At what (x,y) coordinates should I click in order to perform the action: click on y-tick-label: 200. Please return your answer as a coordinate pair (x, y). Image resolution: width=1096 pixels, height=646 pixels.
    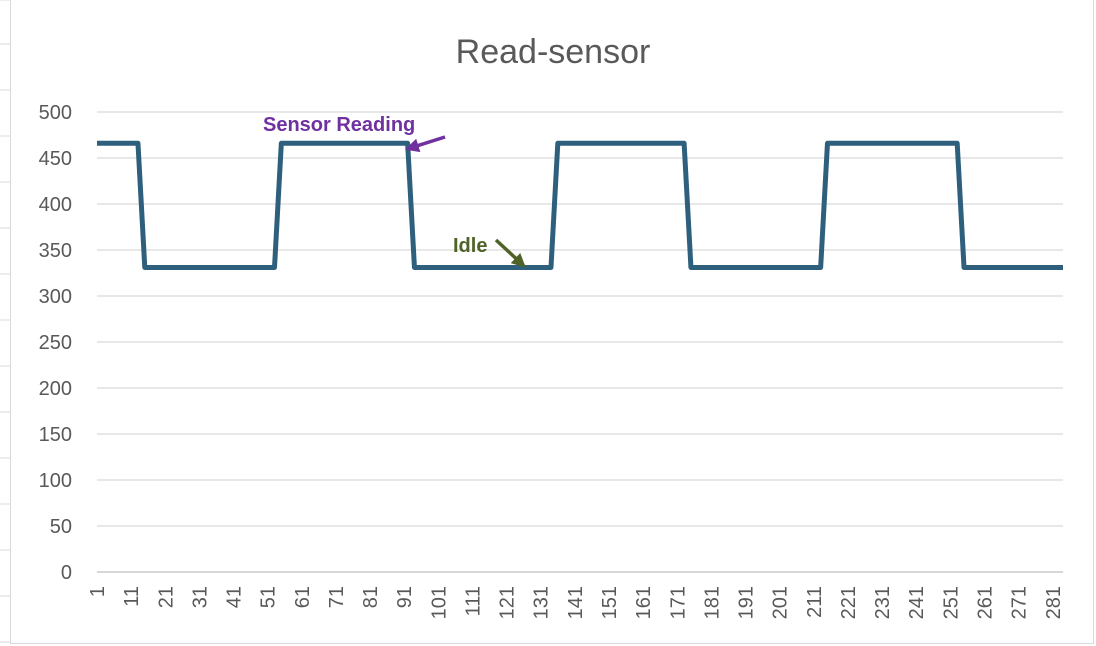
    Looking at the image, I should click on (55, 389).